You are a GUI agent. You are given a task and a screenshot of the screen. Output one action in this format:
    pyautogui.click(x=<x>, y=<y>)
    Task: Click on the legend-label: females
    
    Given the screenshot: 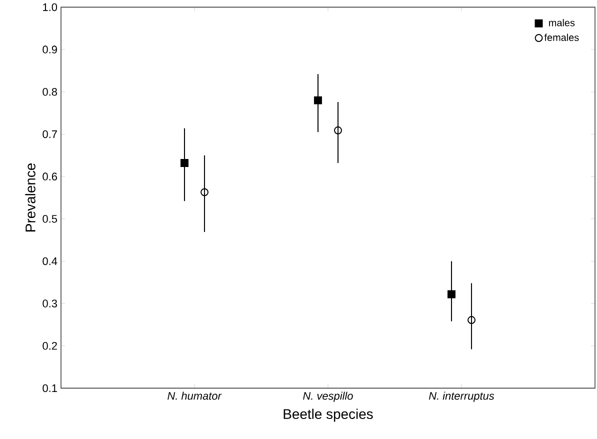 What is the action you would take?
    pyautogui.click(x=561, y=37)
    